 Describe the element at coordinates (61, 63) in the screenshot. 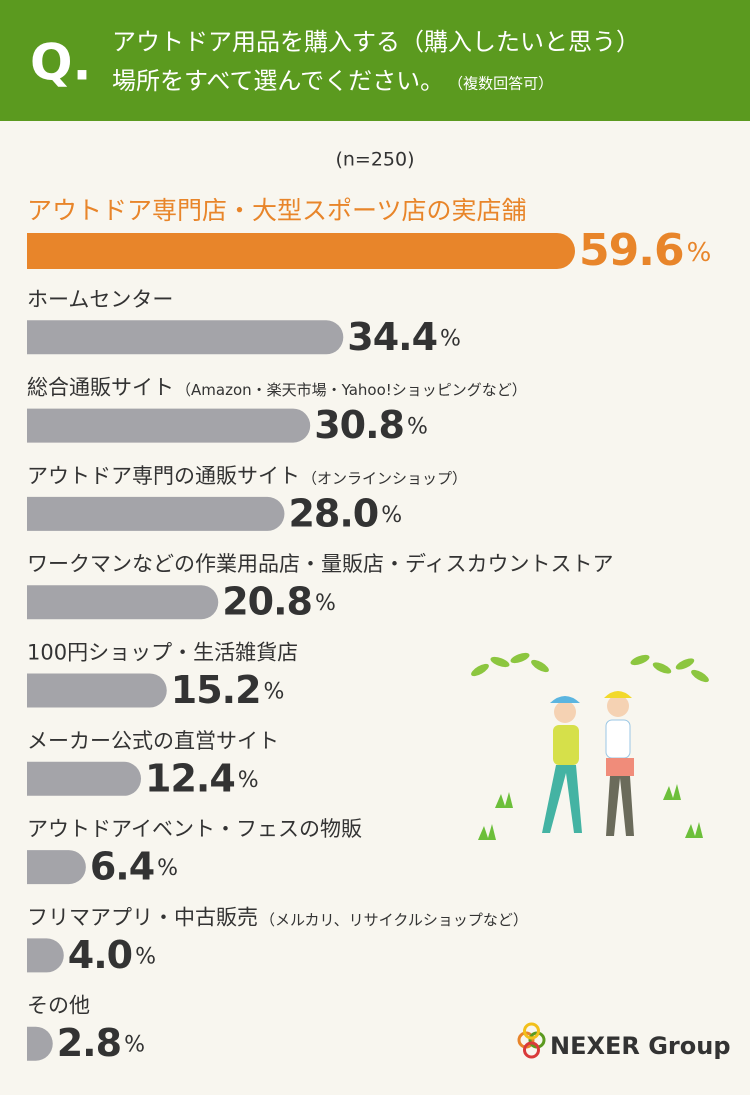

I see `title-mark: Q.` at that location.